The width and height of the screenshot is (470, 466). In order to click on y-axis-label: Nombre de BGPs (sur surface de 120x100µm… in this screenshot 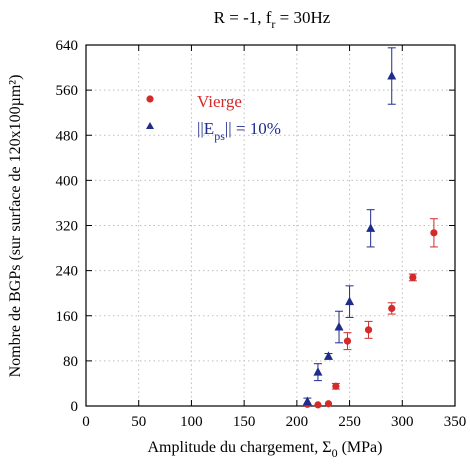, I will do `click(15, 226)`.